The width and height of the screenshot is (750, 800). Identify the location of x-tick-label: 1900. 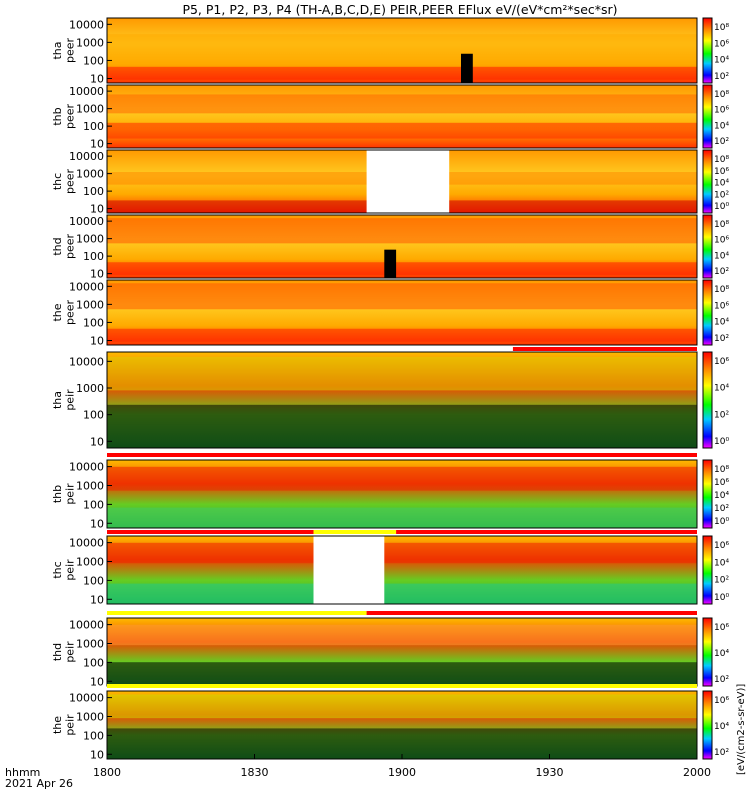
(402, 772).